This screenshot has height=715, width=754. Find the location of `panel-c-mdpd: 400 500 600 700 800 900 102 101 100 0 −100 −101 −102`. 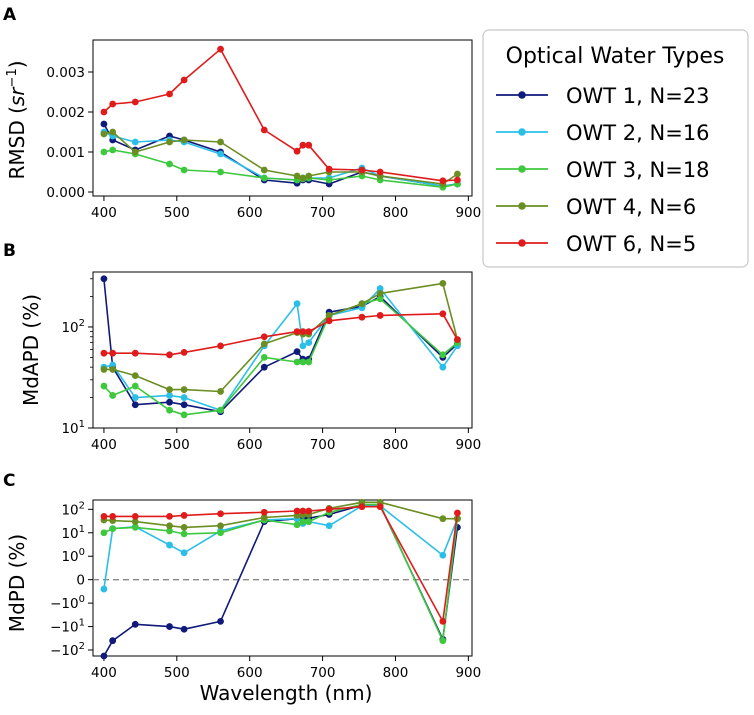

panel-c-mdpd: 400 500 600 700 800 900 102 101 100 0 −100 −101 −102 is located at coordinates (265, 589).